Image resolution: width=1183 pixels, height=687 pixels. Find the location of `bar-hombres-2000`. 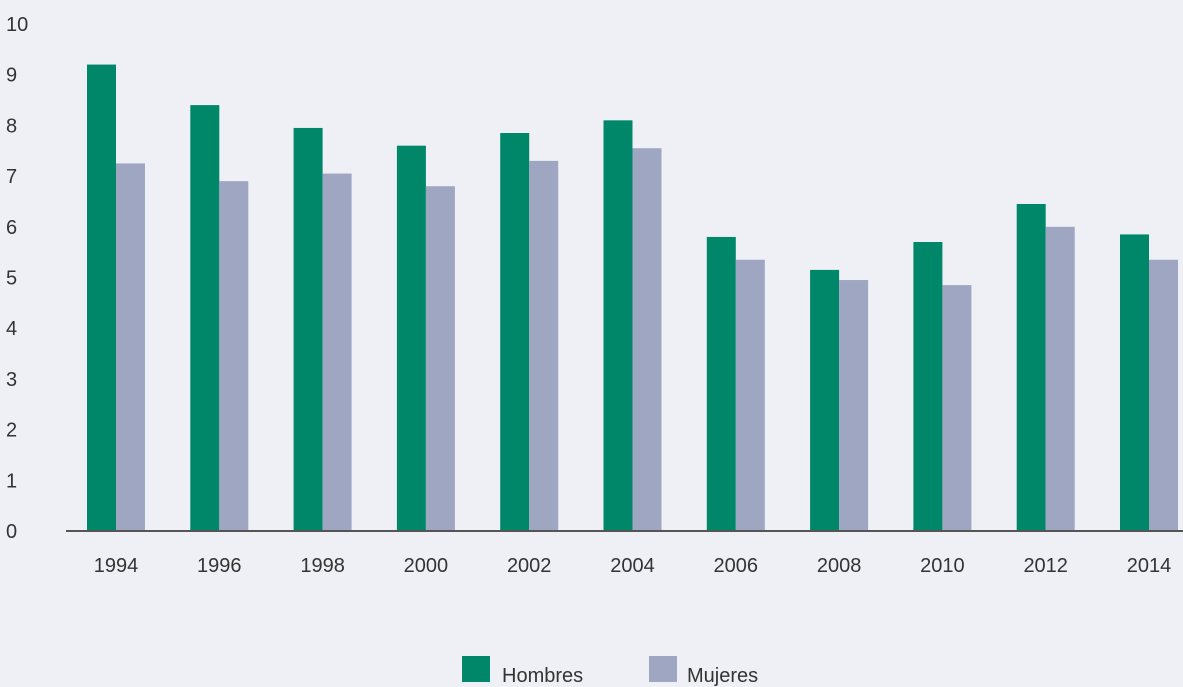

bar-hombres-2000 is located at coordinates (411, 338).